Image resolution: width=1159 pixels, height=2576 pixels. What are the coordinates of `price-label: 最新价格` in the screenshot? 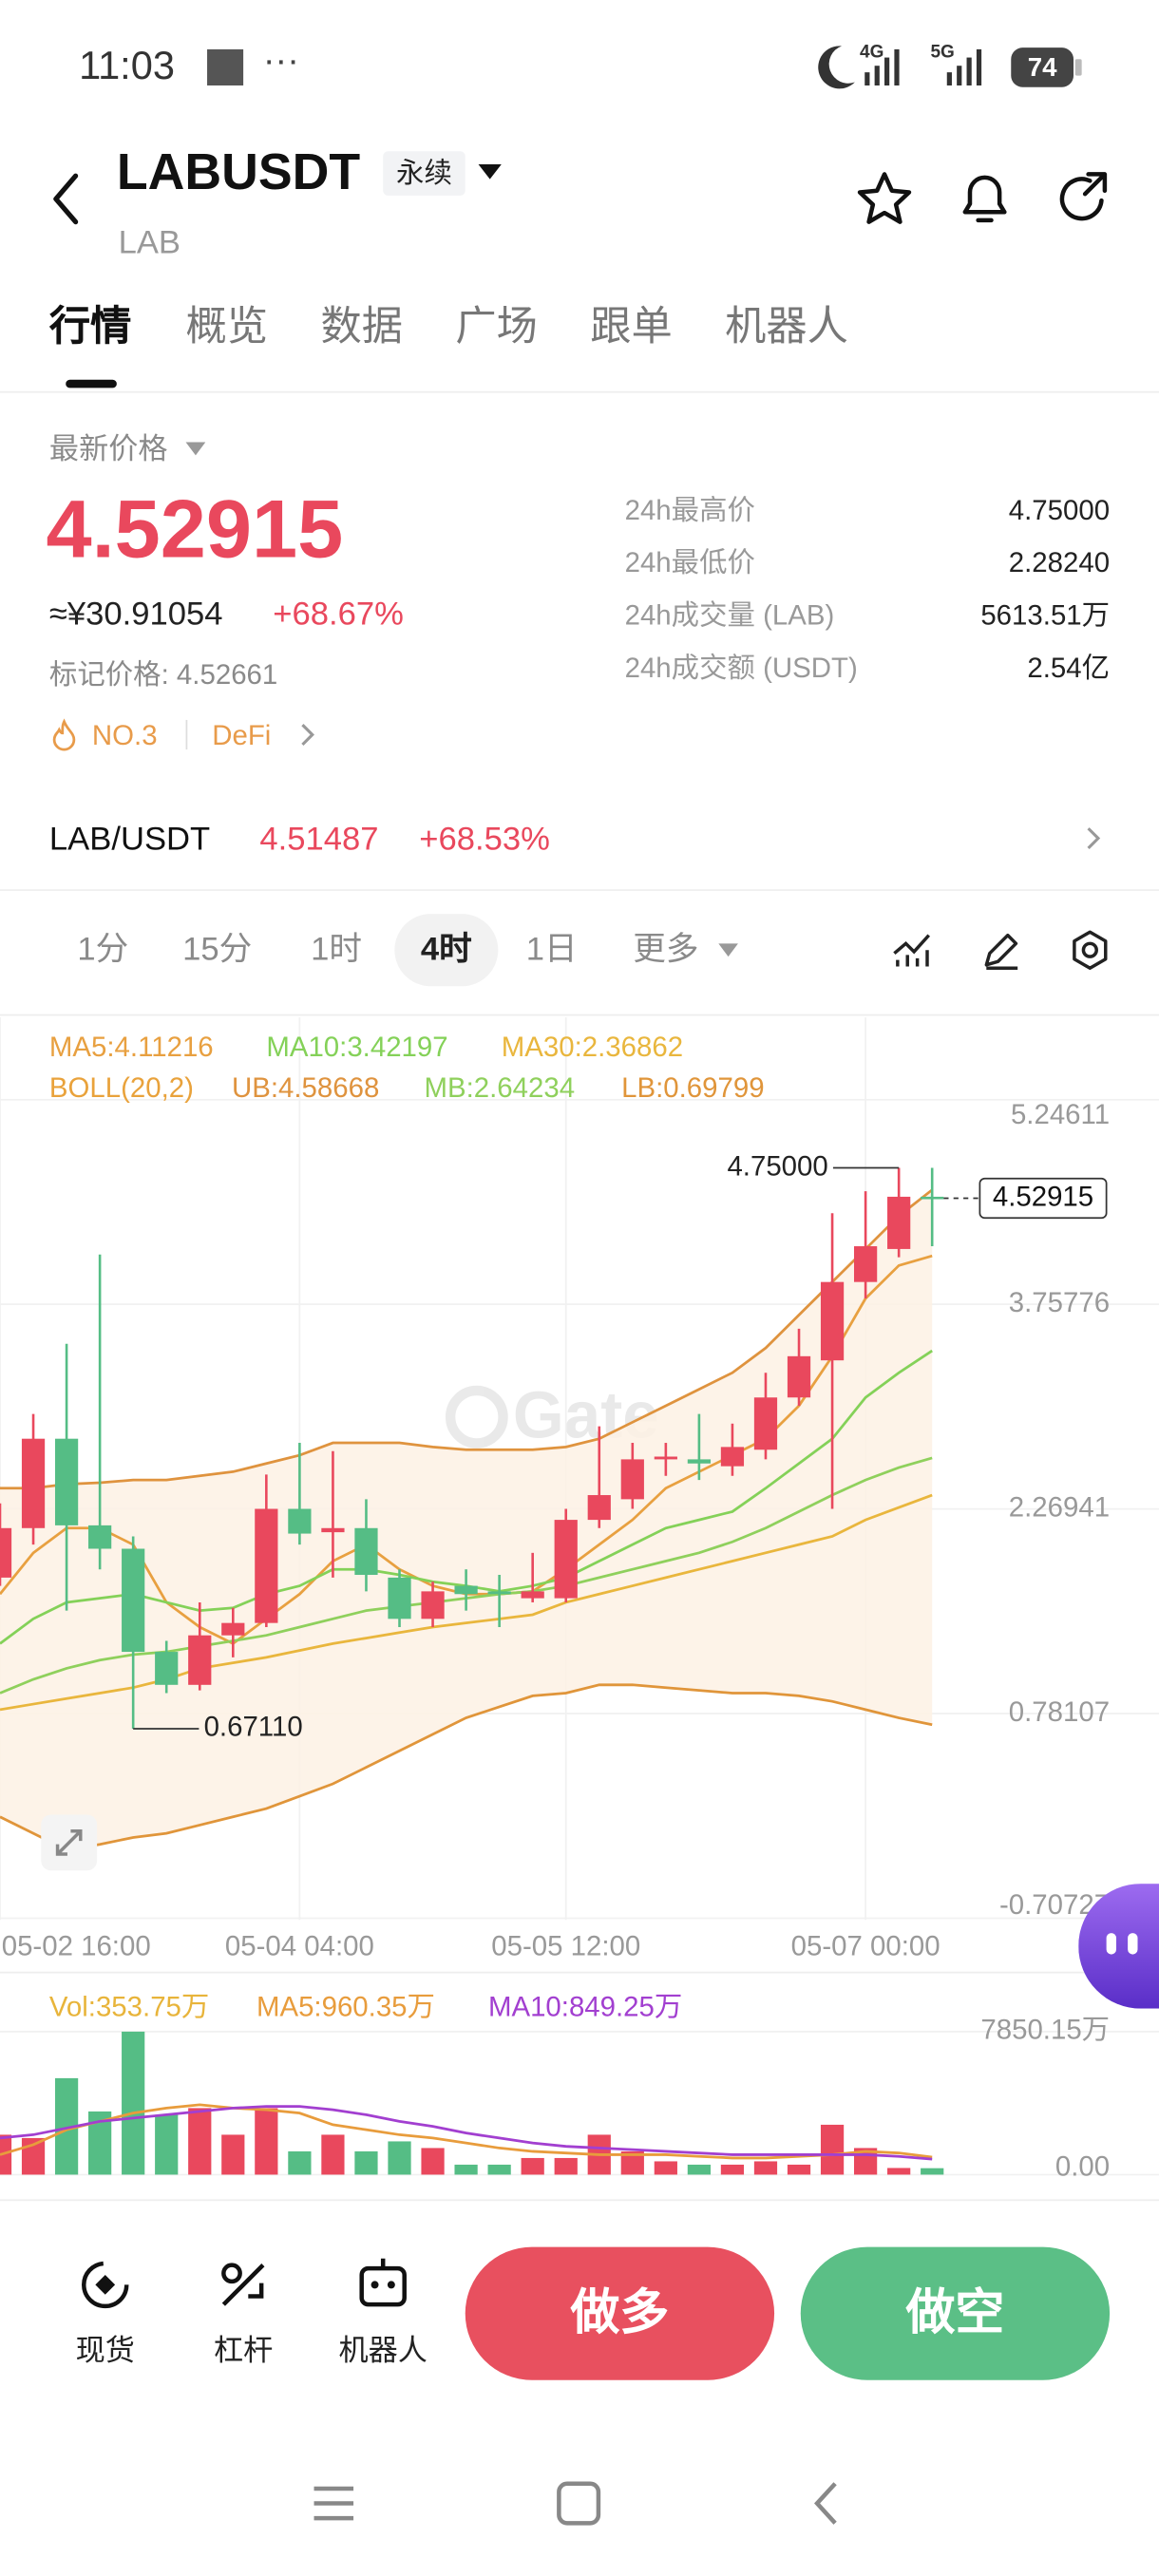 It's located at (108, 448).